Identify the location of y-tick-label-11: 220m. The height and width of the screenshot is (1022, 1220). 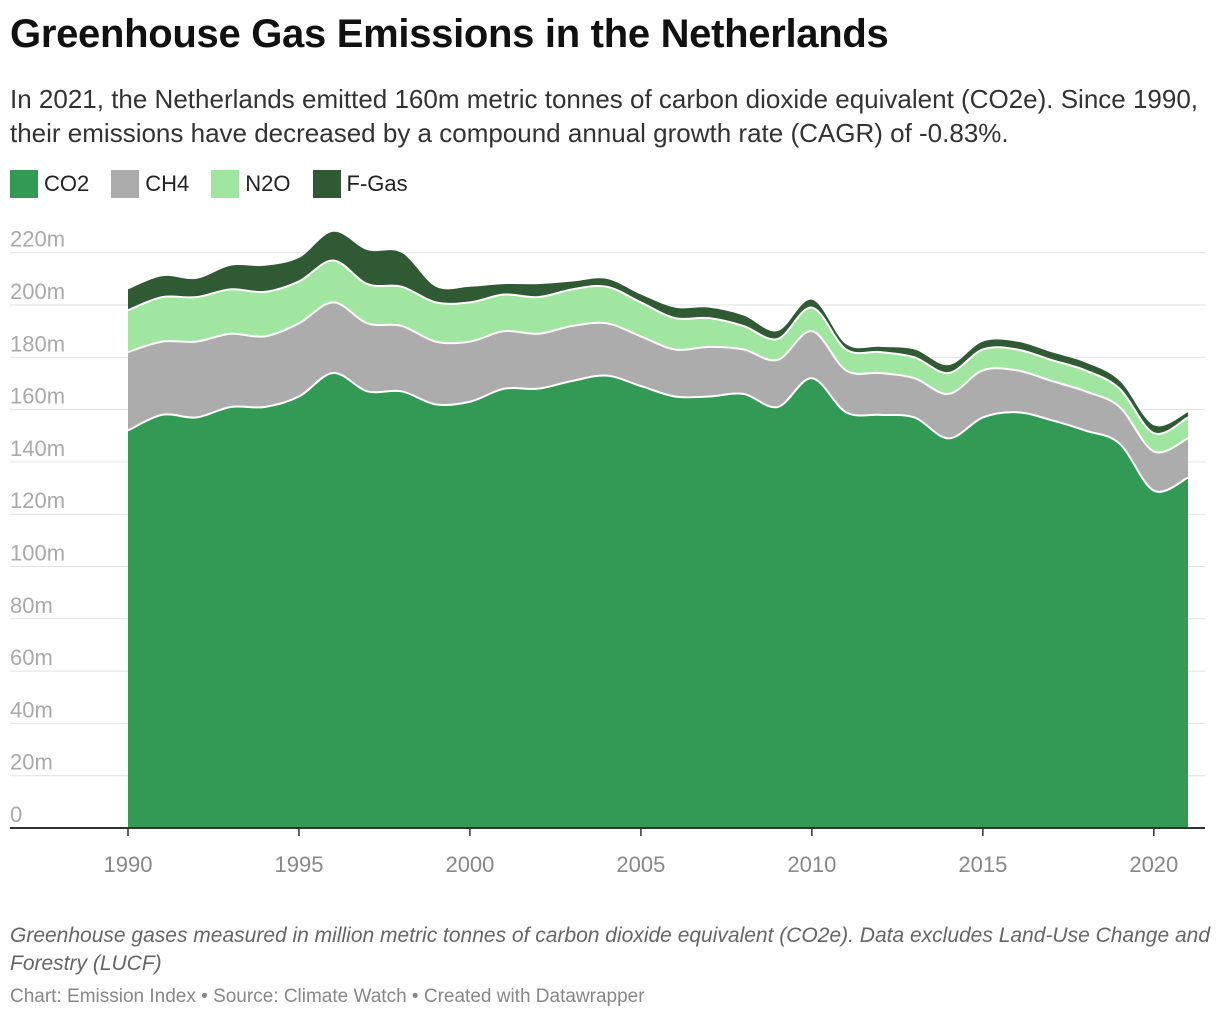
(37, 239).